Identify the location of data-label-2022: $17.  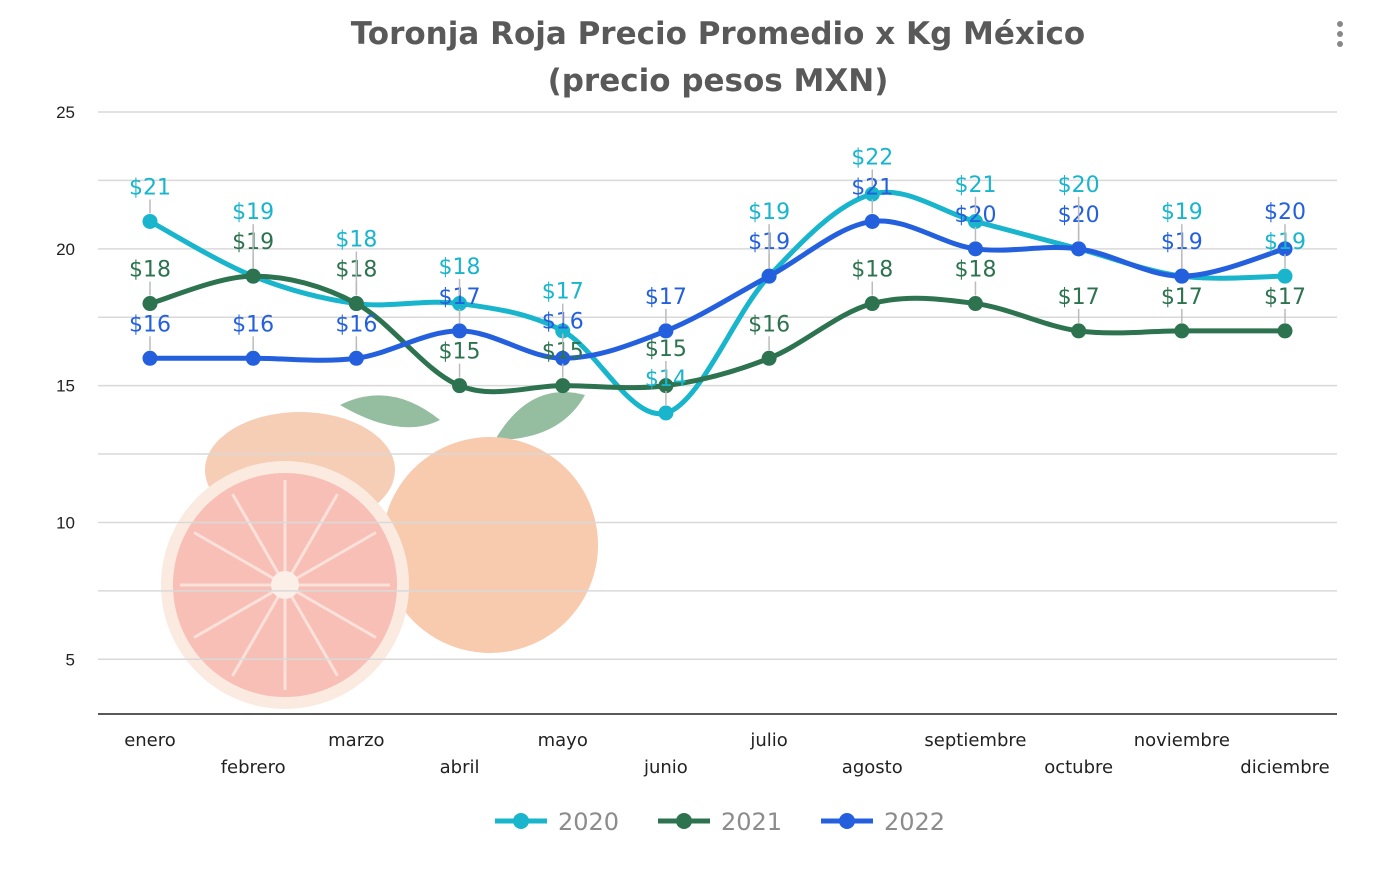
(666, 297).